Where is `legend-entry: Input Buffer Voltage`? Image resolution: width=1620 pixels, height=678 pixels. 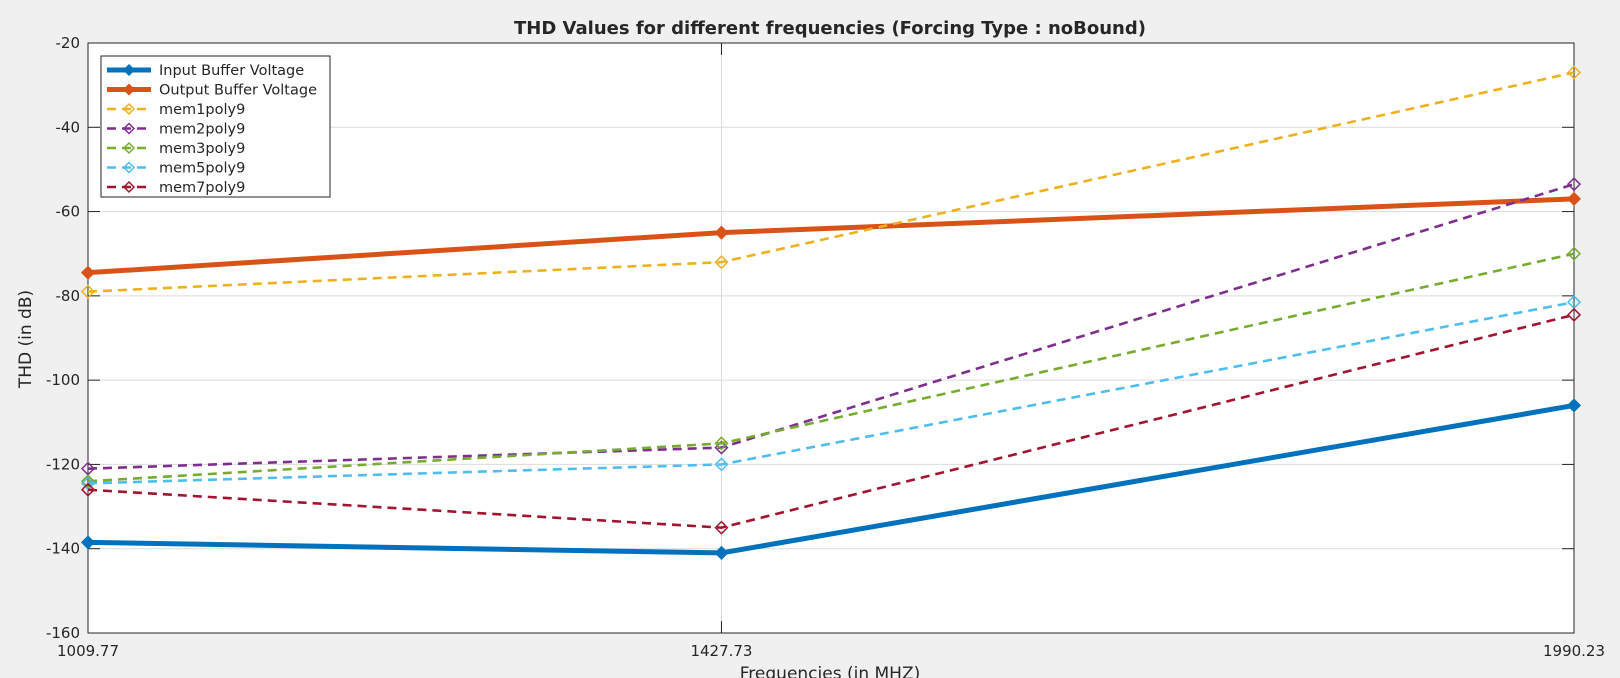
legend-entry: Input Buffer Voltage is located at coordinates (205, 71).